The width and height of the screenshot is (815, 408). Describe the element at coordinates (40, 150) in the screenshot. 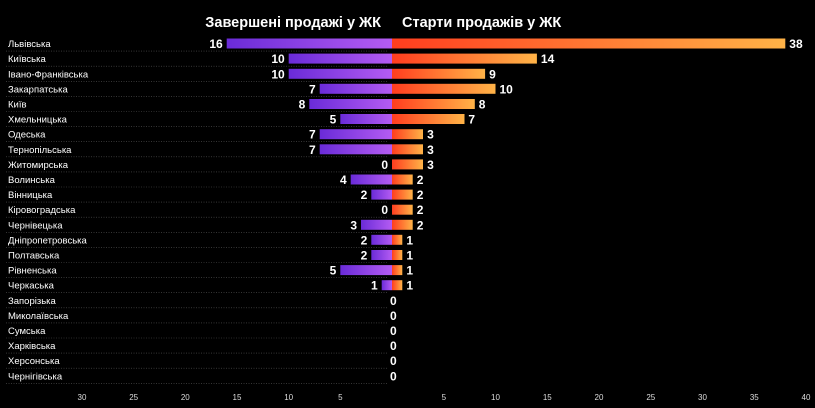

I see `category-label: Тернопільська` at that location.